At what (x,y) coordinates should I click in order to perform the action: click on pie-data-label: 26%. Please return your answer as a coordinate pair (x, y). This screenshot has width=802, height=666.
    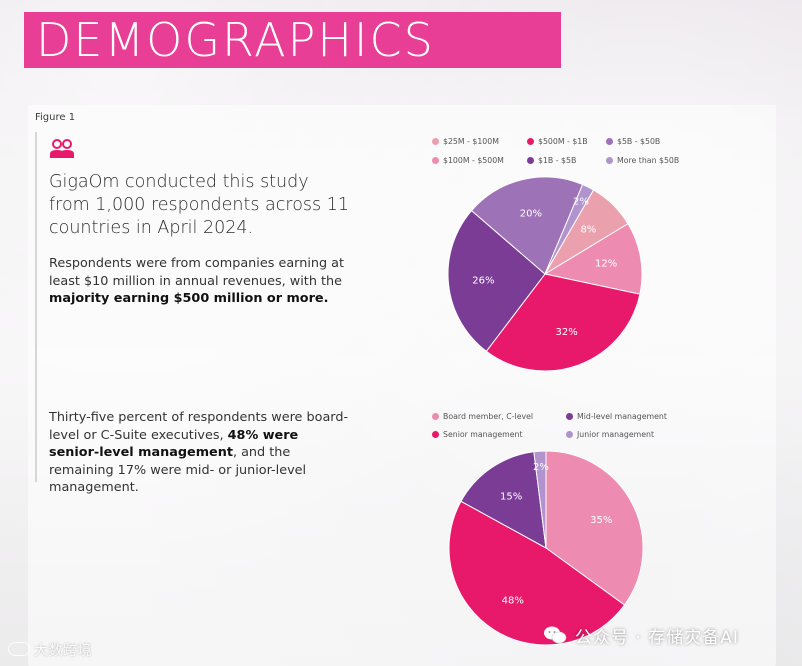
    Looking at the image, I should click on (483, 280).